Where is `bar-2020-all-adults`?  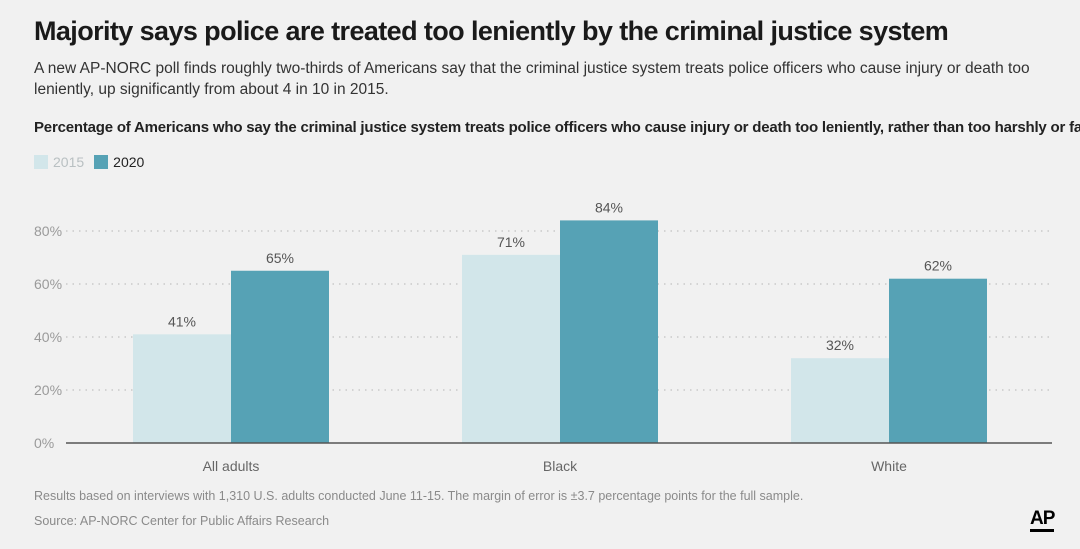
bar-2020-all-adults is located at coordinates (280, 356).